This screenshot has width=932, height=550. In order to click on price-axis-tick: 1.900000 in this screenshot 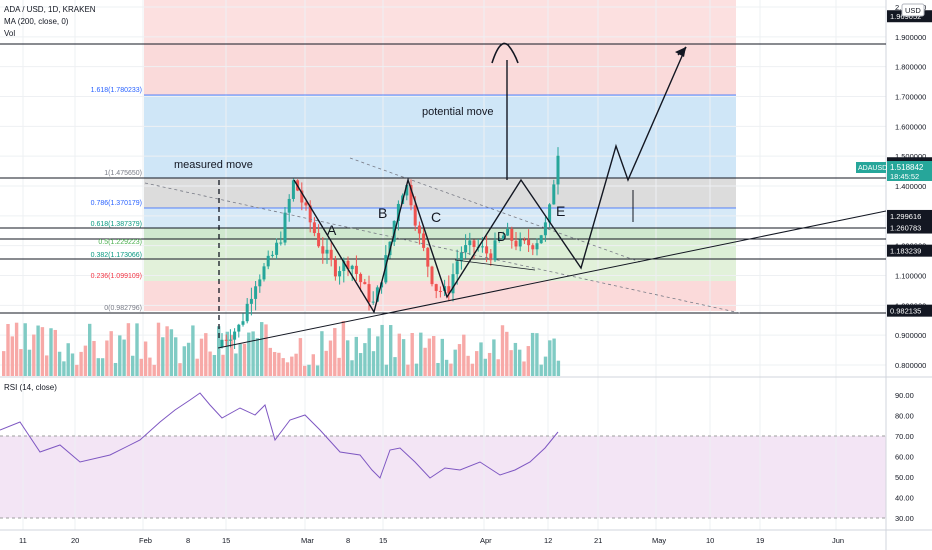, I will do `click(910, 37)`.